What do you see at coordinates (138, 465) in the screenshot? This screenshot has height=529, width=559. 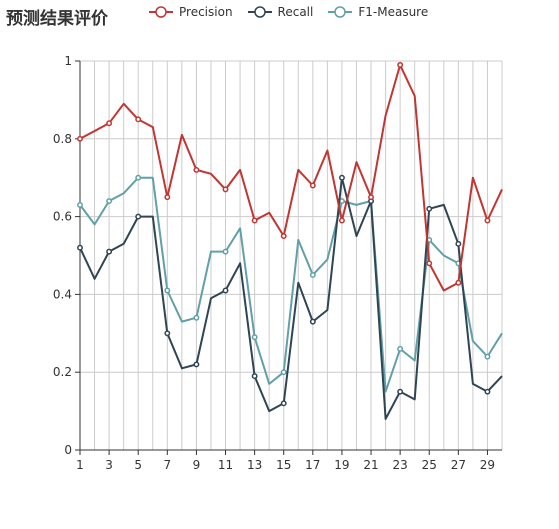 I see `x-tick-label: 5` at bounding box center [138, 465].